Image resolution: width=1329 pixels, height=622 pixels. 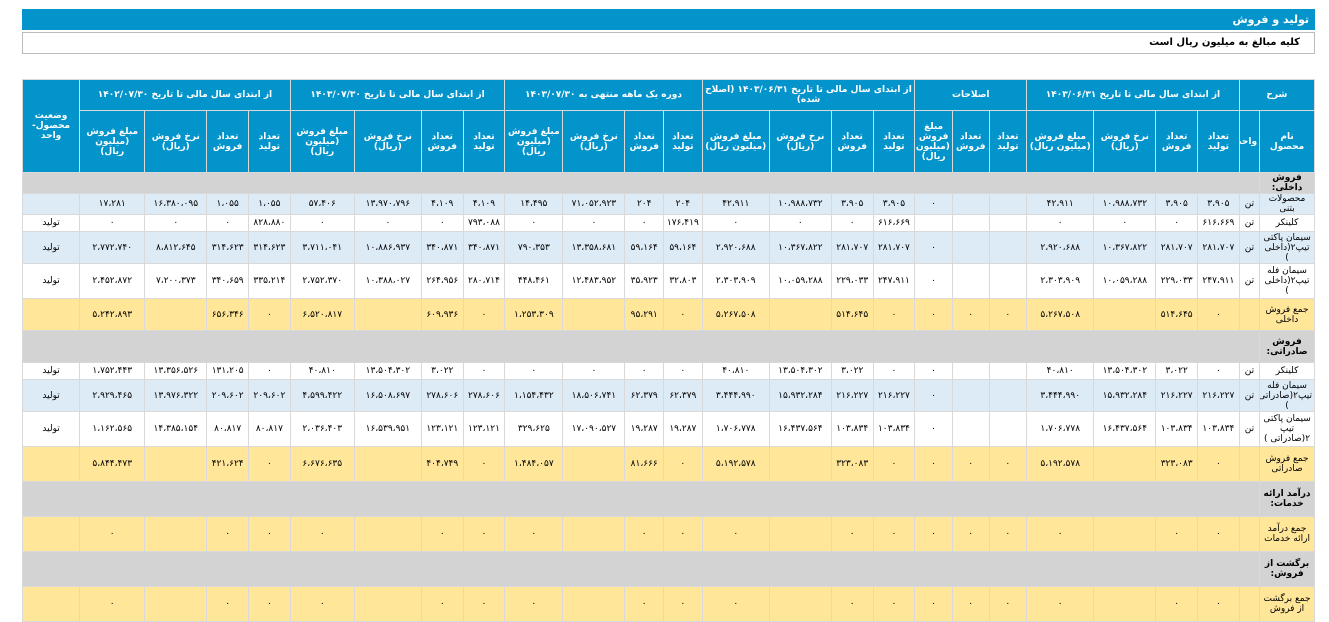 What do you see at coordinates (1125, 429) in the screenshot?
I see `value-cell: ۱۶،۴۳۷،۵۶۴` at bounding box center [1125, 429].